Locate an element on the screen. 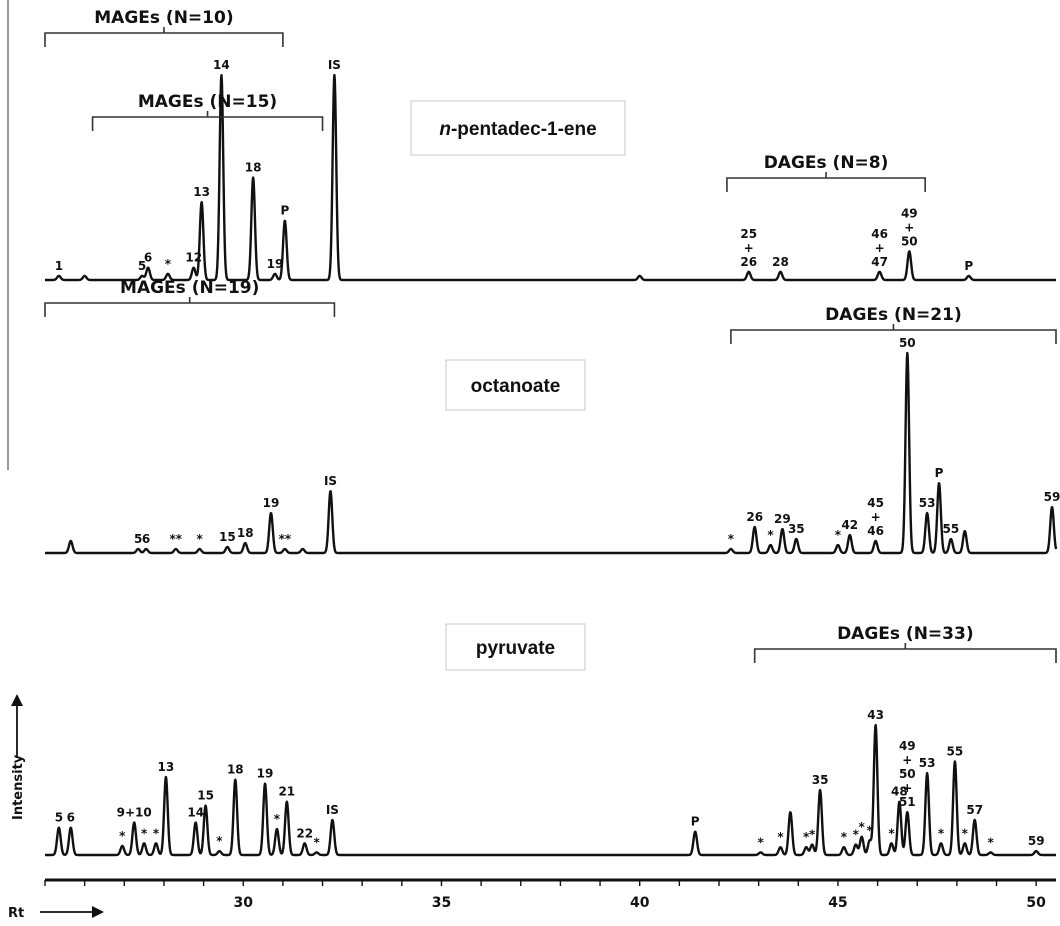 The image size is (1060, 926). peak-label: 48 is located at coordinates (899, 792).